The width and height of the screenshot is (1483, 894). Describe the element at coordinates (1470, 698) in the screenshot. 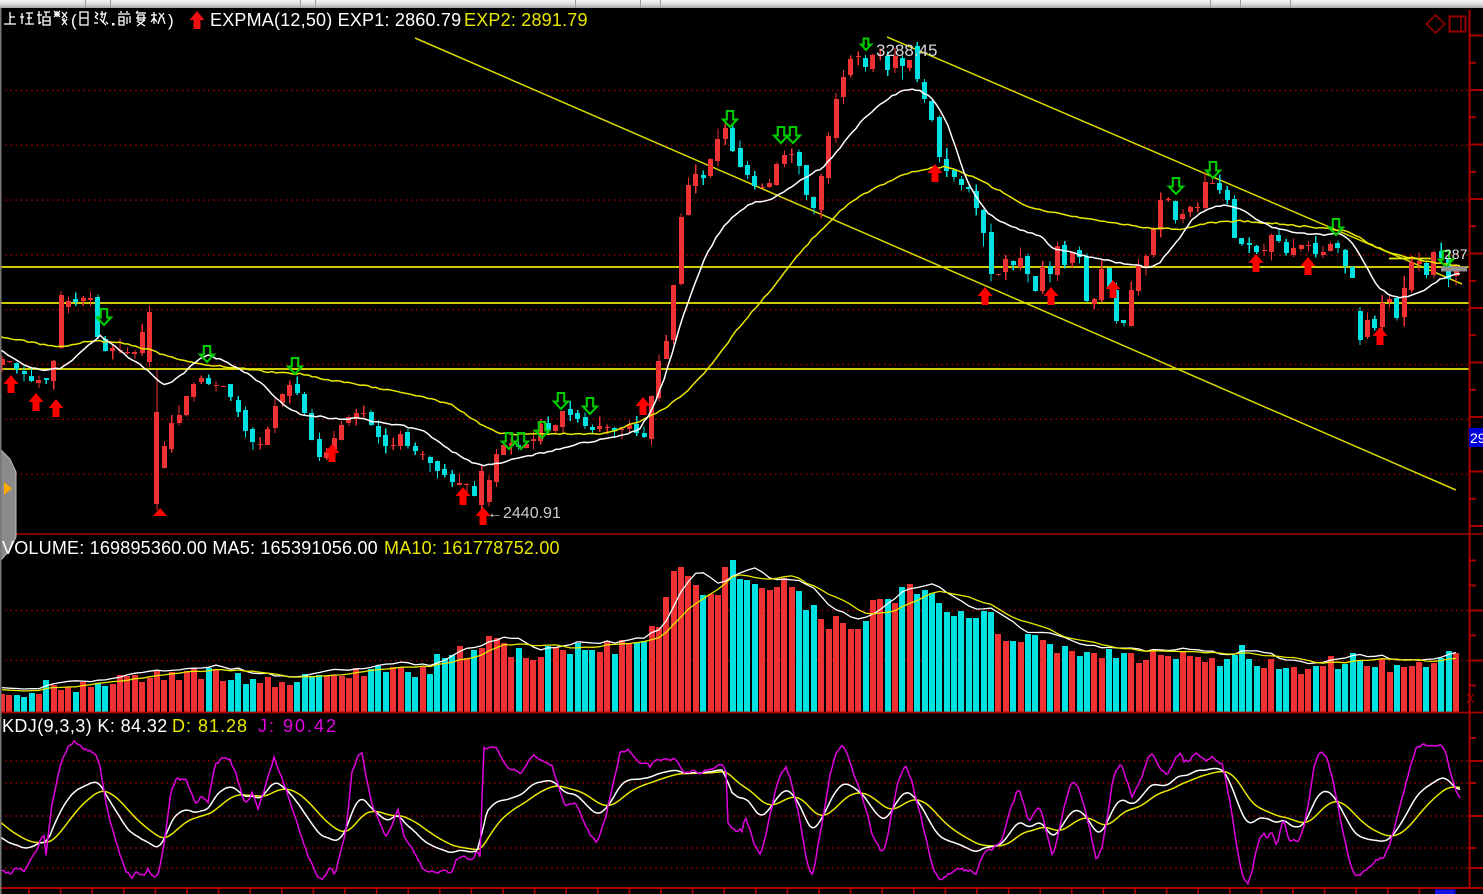

I see `svg-text: X` at that location.